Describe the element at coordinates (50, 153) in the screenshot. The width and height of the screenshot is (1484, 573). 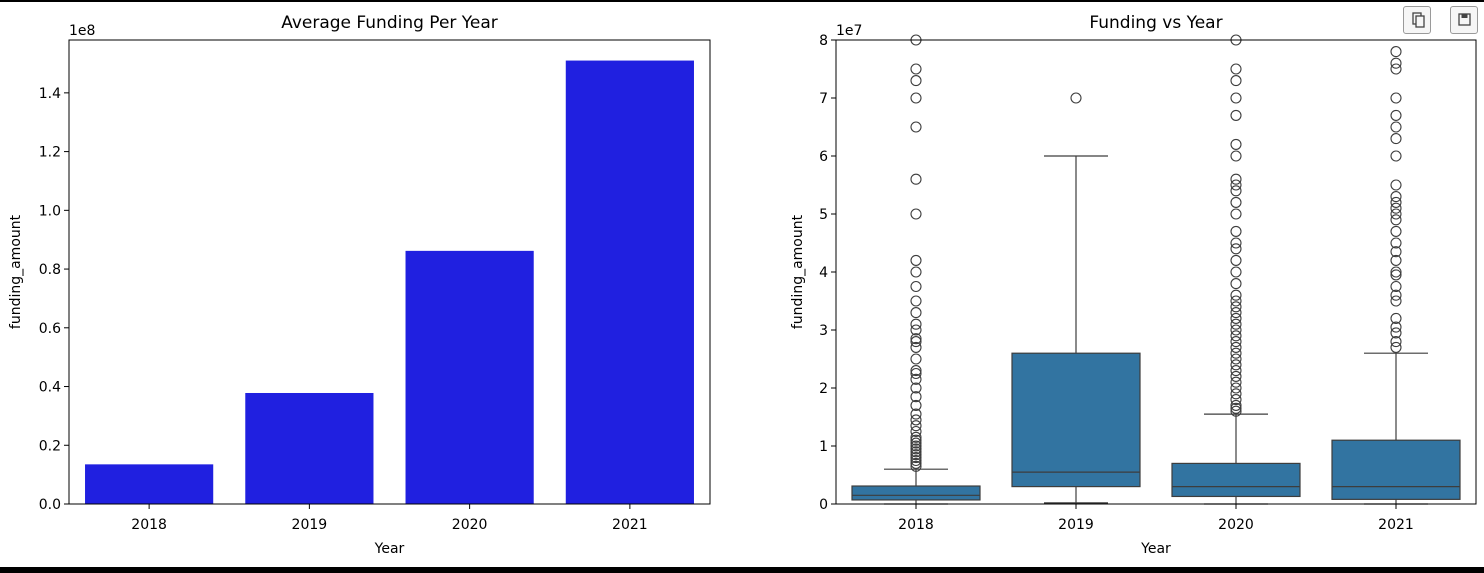
I see `y-tick-label: 1.2` at that location.